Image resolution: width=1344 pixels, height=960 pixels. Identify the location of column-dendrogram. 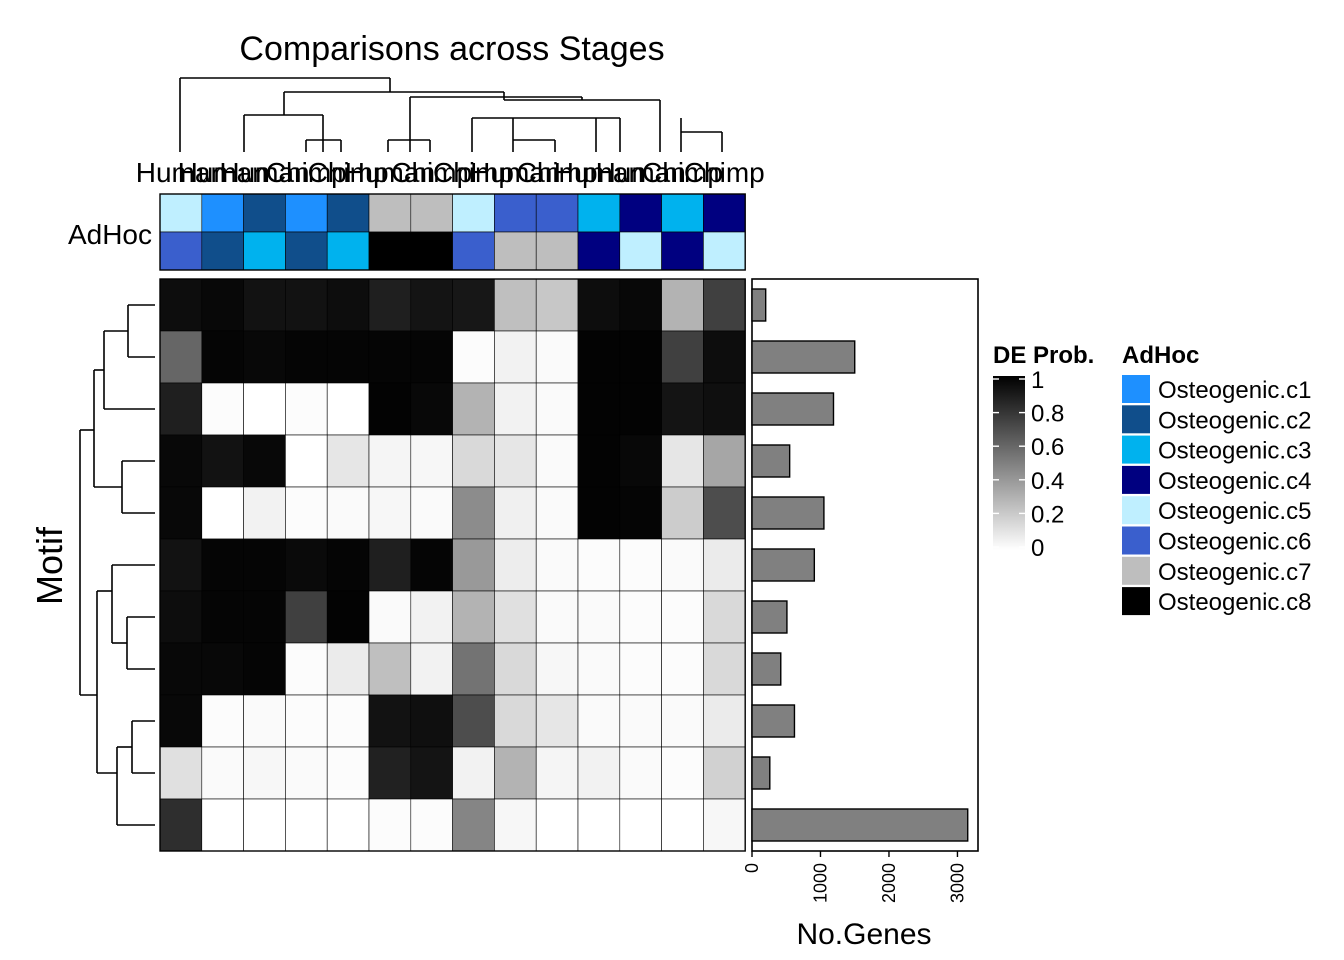
(451, 114).